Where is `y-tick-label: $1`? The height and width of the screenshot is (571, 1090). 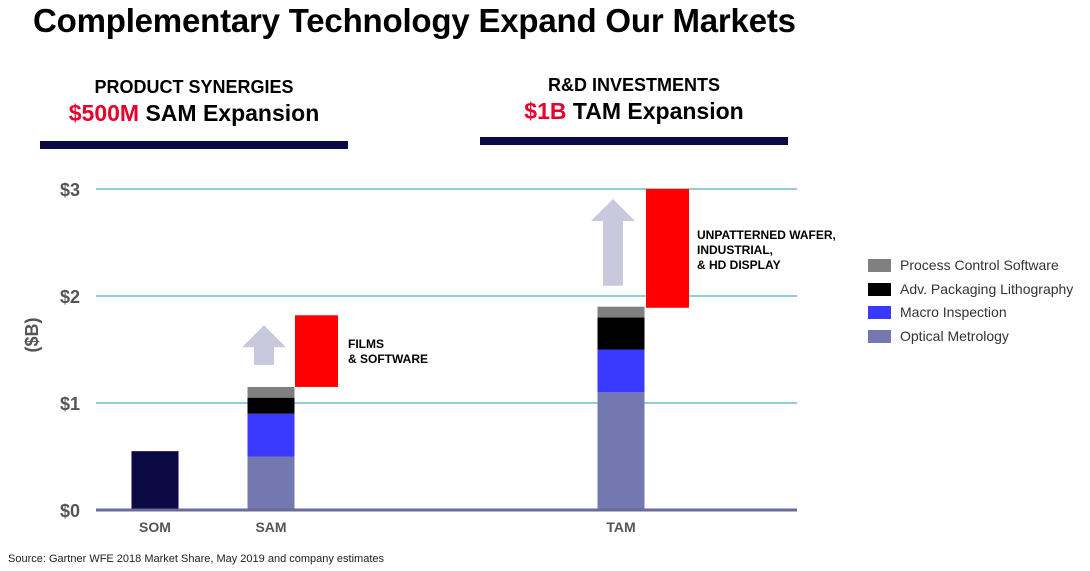 y-tick-label: $1 is located at coordinates (70, 404).